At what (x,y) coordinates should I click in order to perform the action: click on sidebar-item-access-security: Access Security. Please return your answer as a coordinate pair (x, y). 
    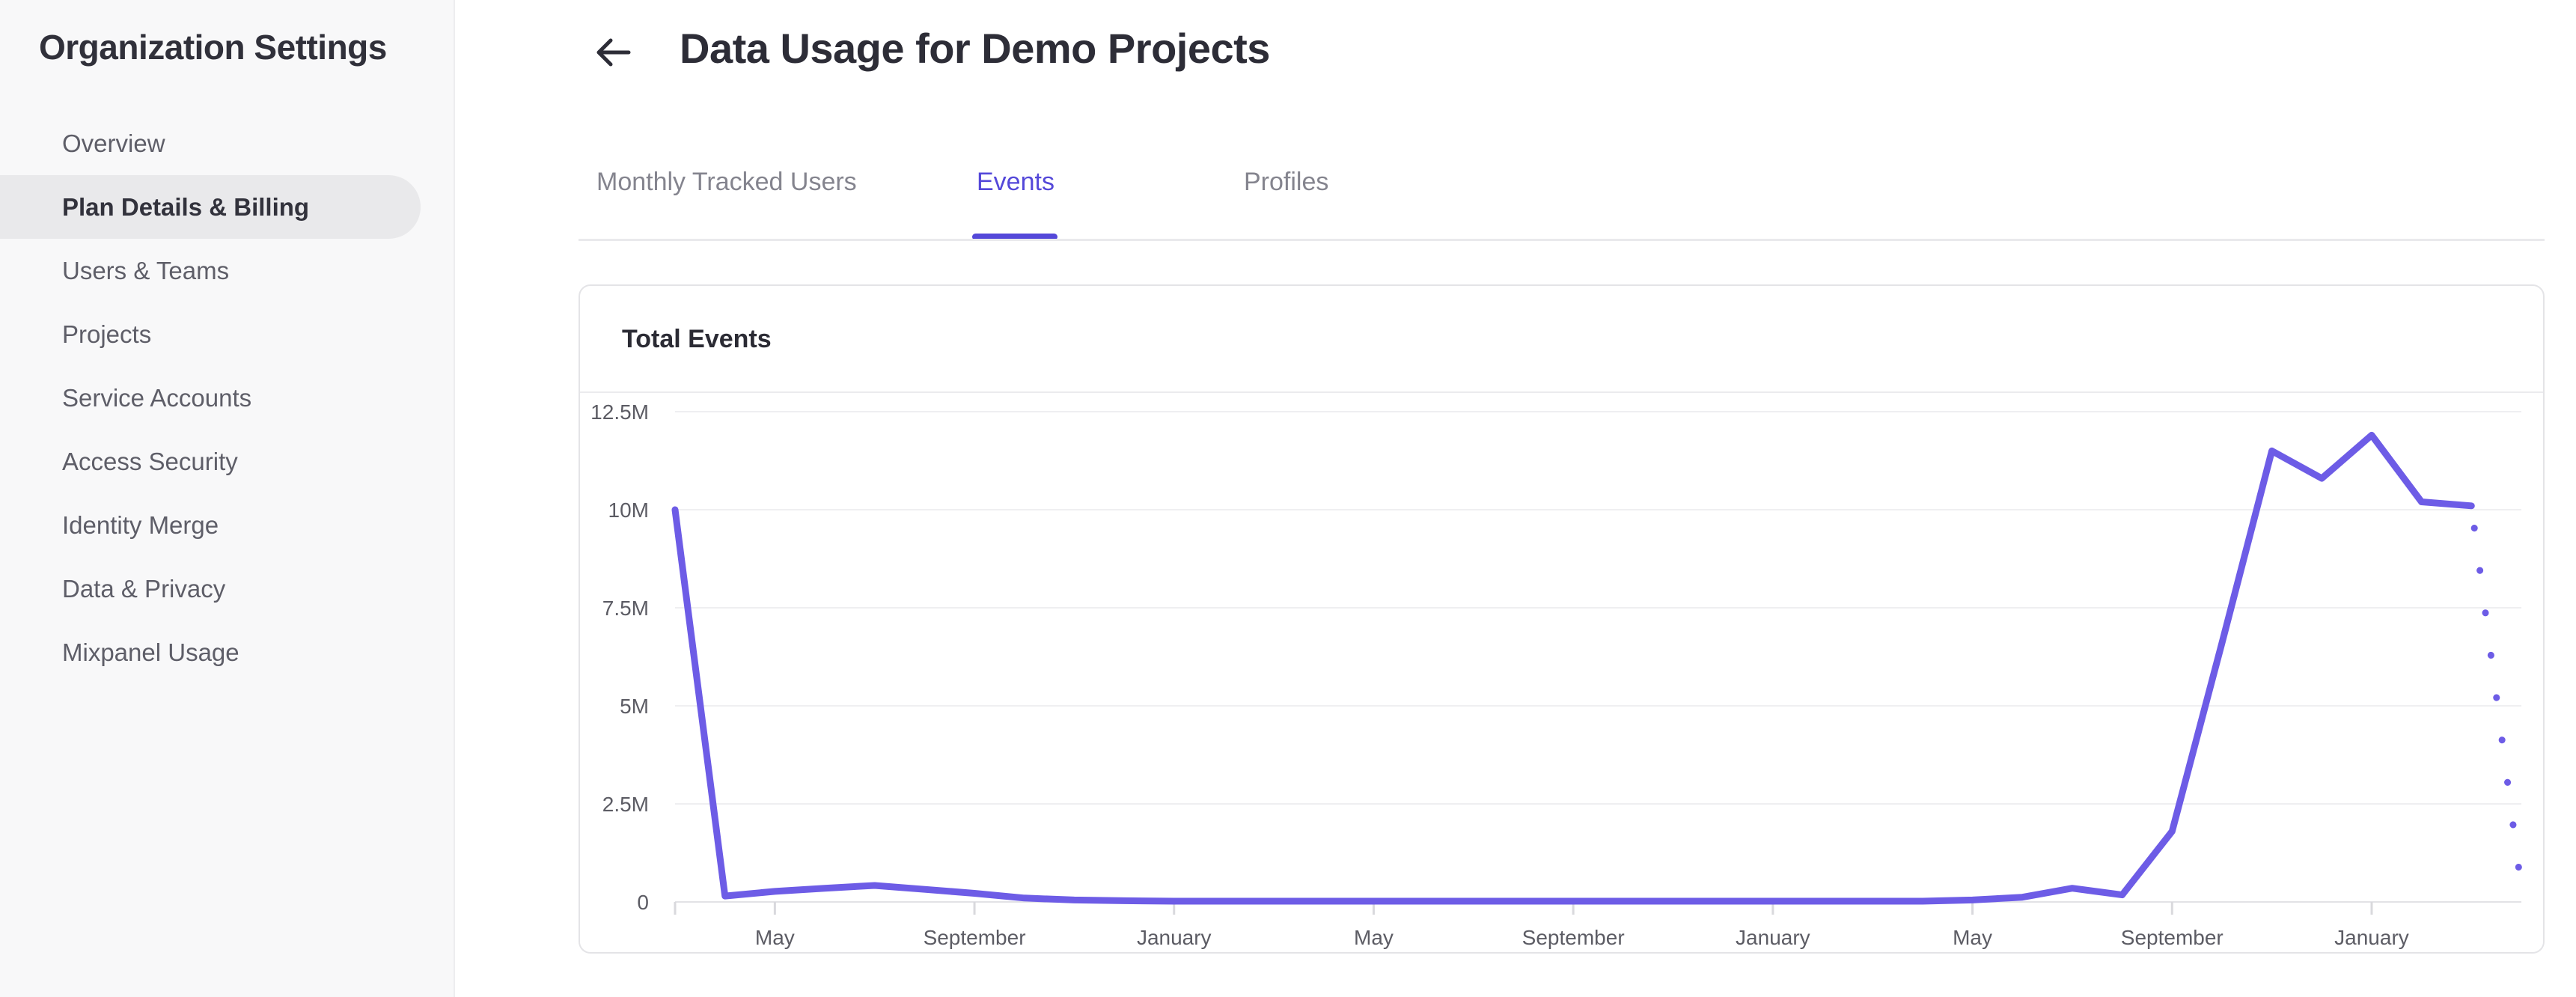
    Looking at the image, I should click on (150, 461).